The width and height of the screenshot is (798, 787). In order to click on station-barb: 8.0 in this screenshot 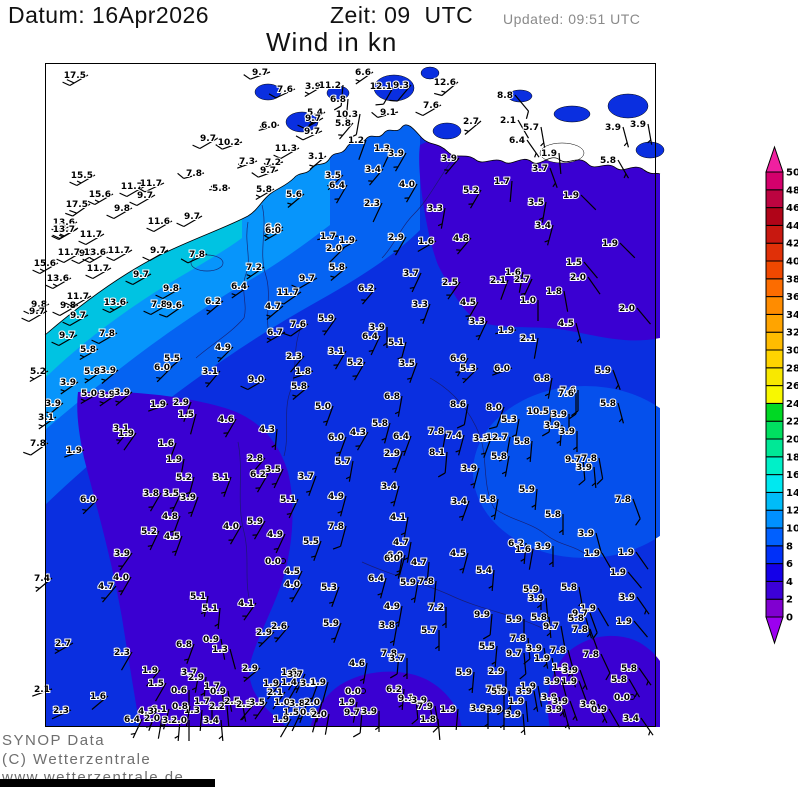, I will do `click(495, 416)`.